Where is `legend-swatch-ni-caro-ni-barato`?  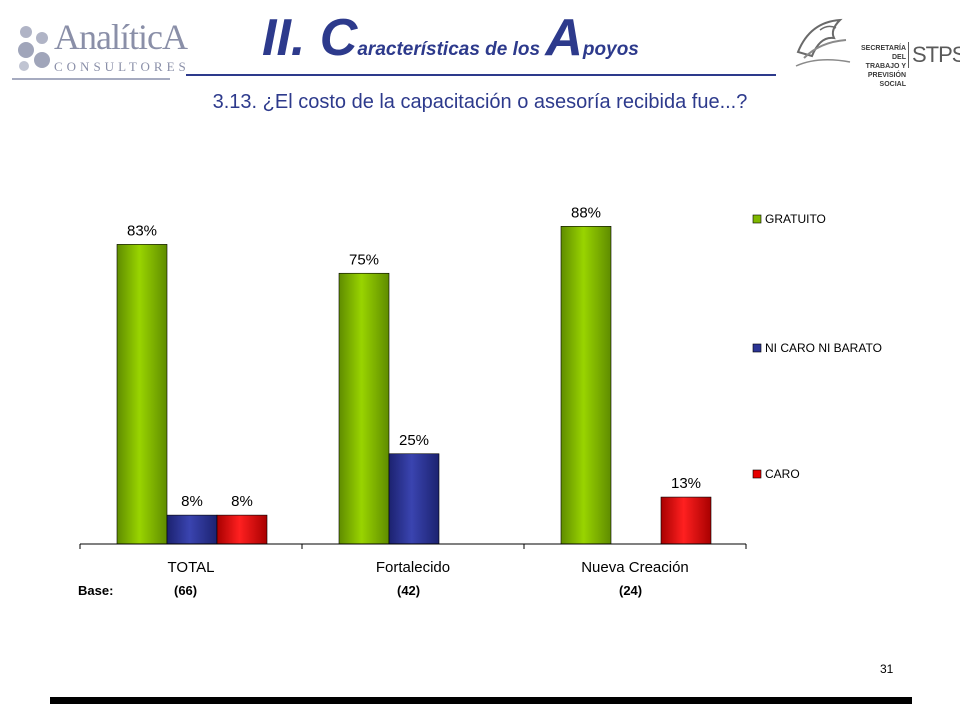 legend-swatch-ni-caro-ni-barato is located at coordinates (757, 348).